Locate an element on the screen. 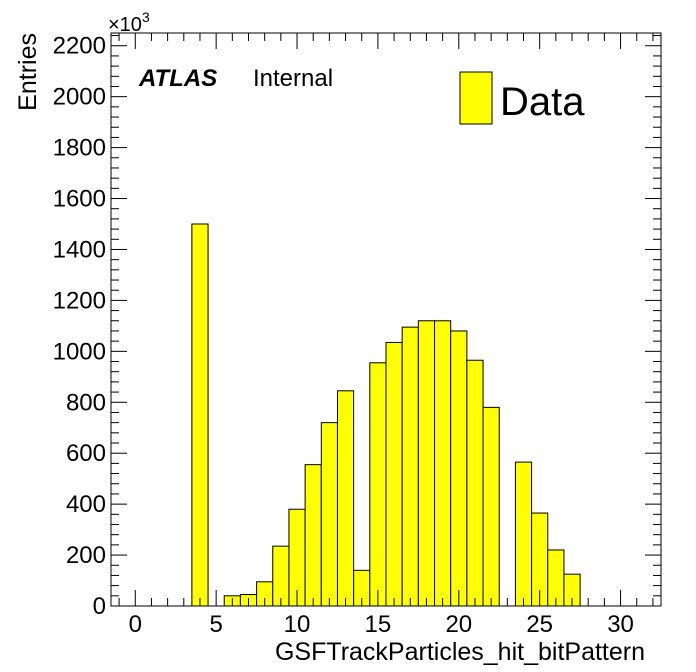 This screenshot has height=672, width=696. x-tick-label: 0 is located at coordinates (135, 624).